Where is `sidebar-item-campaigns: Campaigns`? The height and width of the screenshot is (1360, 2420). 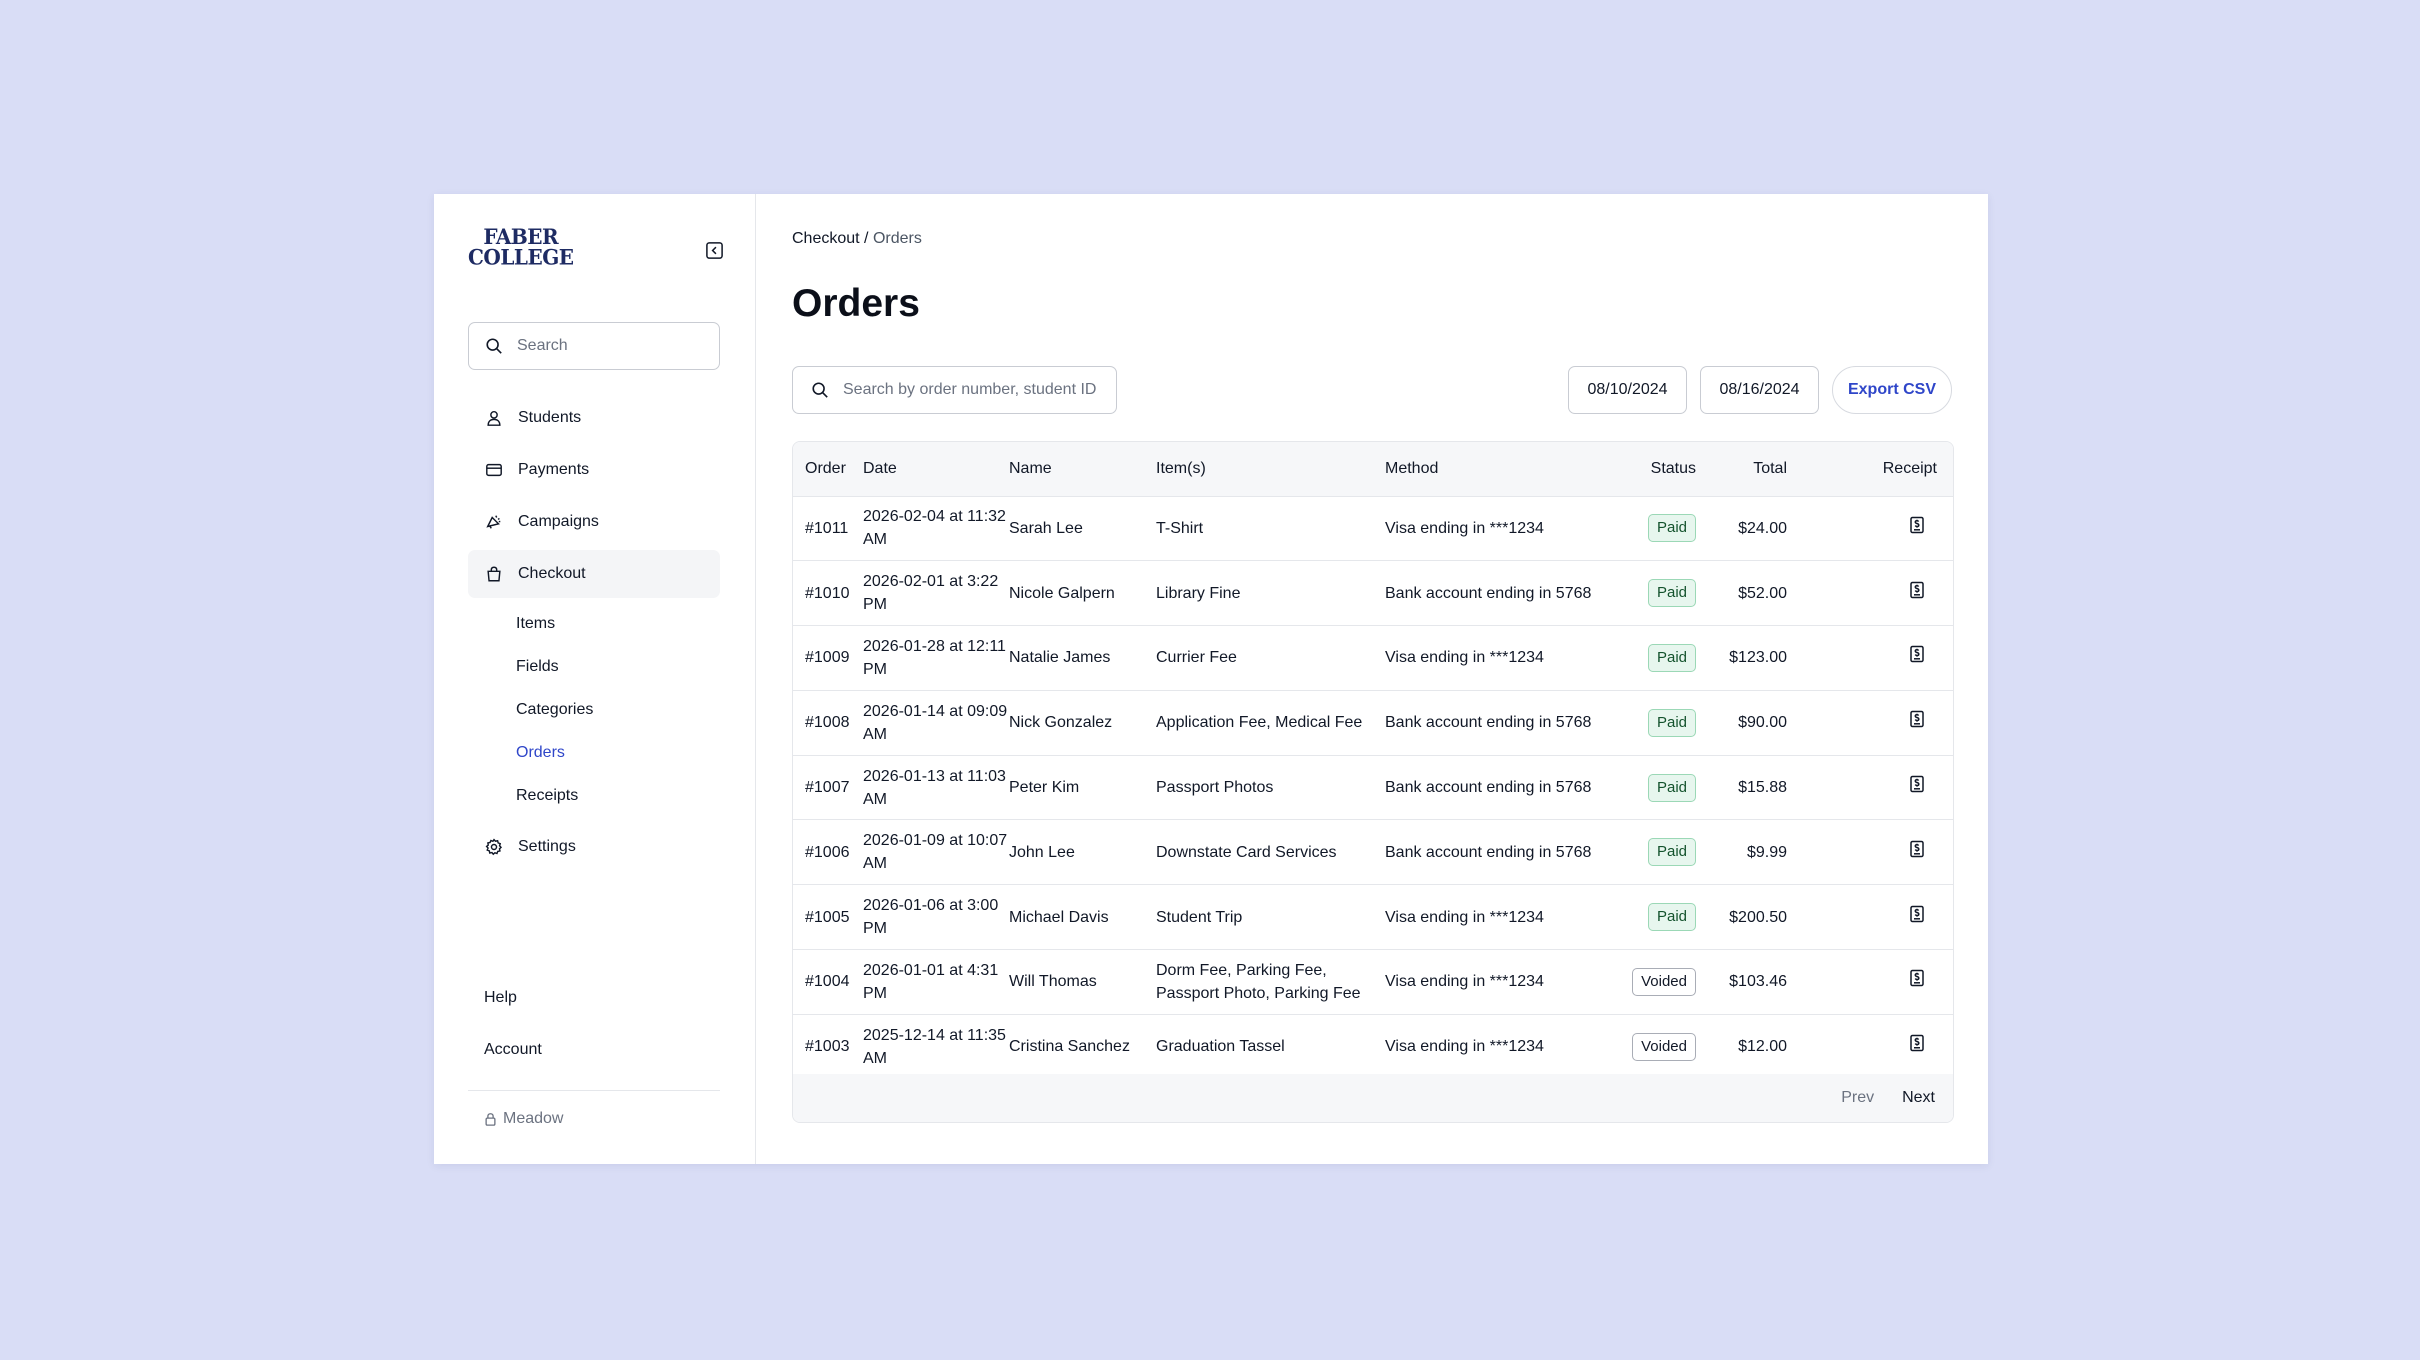 sidebar-item-campaigns: Campaigns is located at coordinates (594, 522).